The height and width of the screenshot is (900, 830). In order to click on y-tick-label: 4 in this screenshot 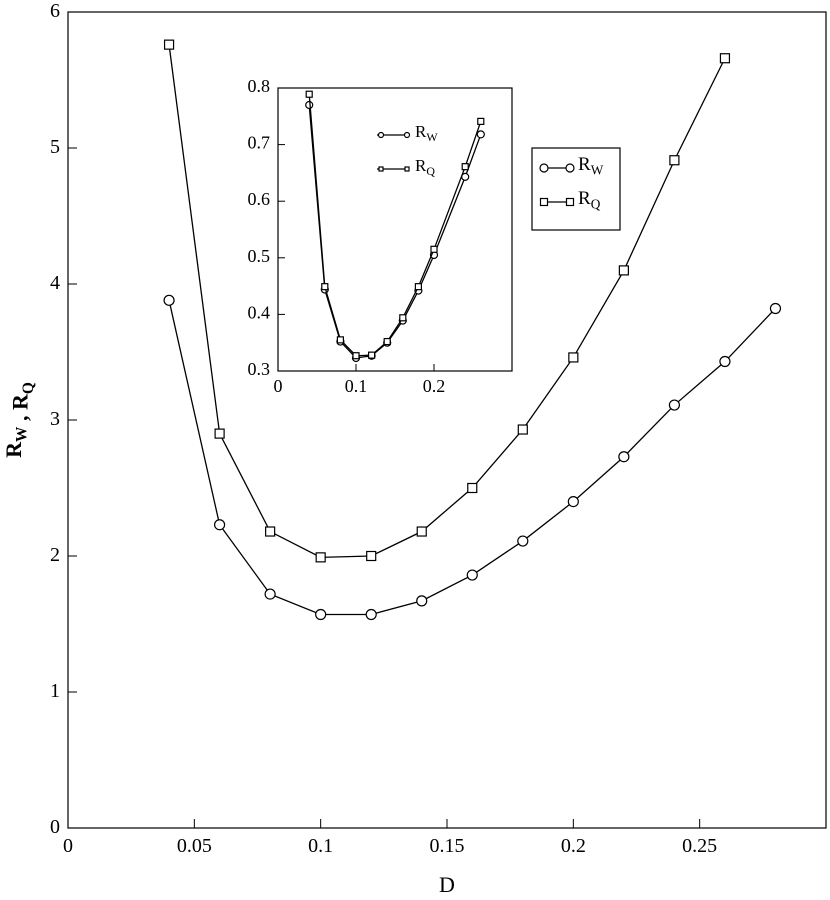, I will do `click(55, 283)`.